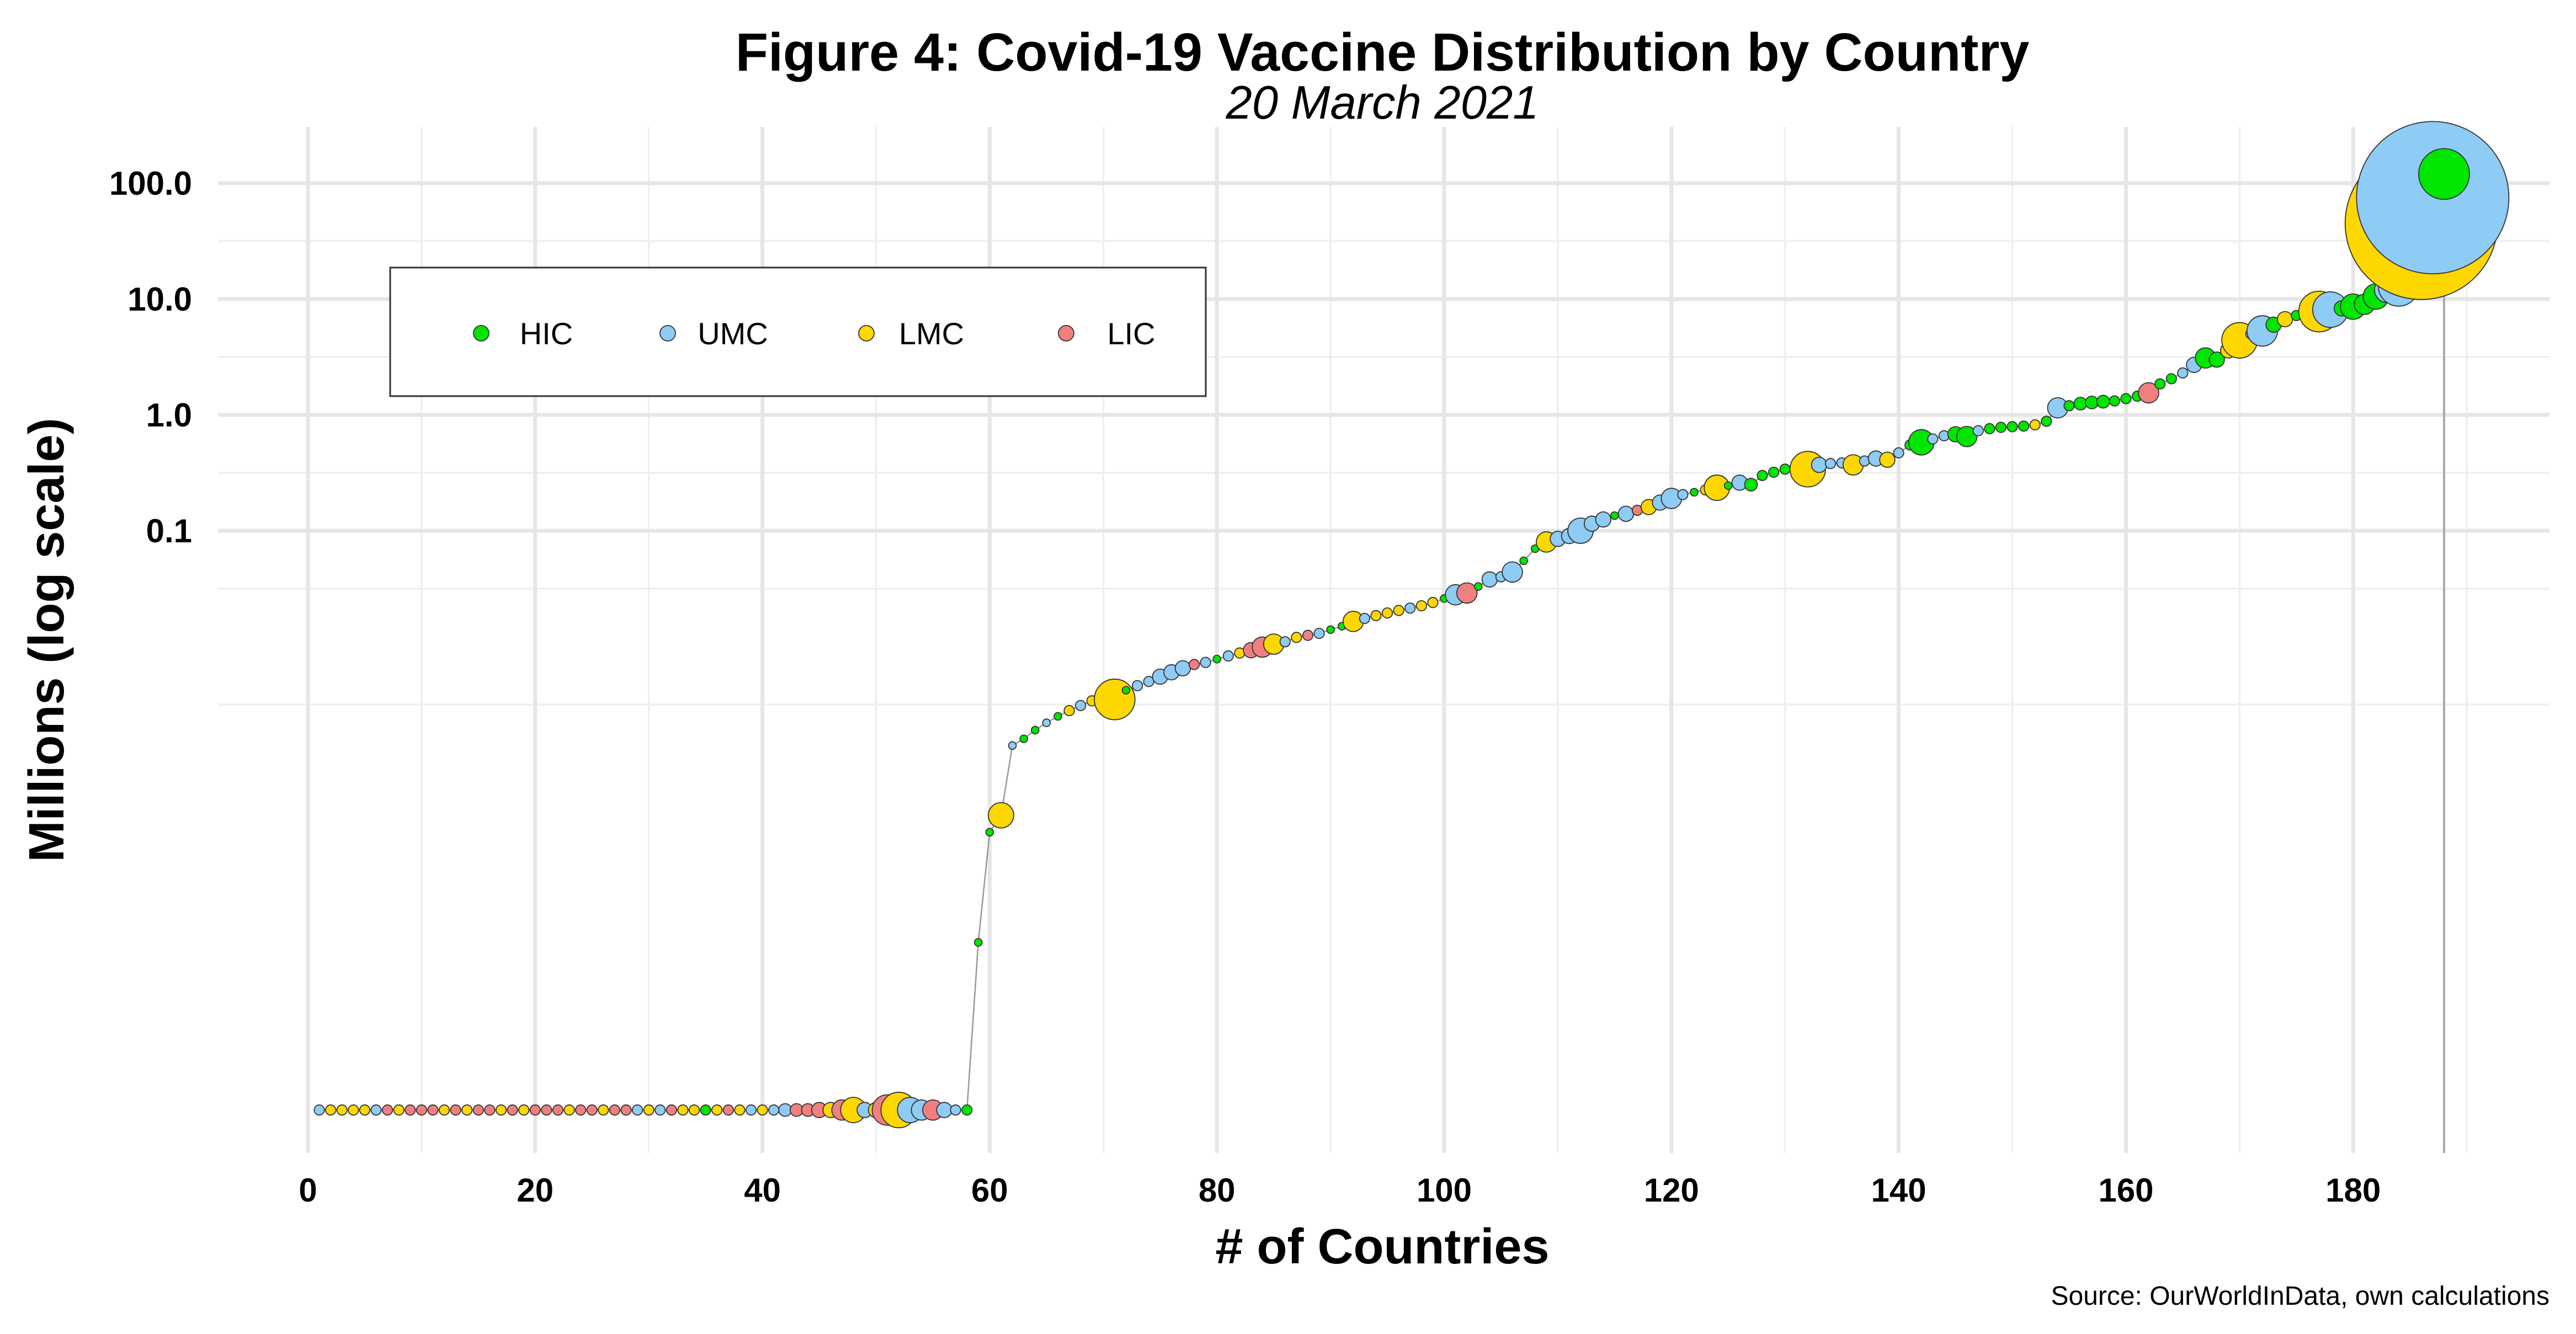 Image resolution: width=2576 pixels, height=1334 pixels. I want to click on y-tick-label: 100.0, so click(150, 183).